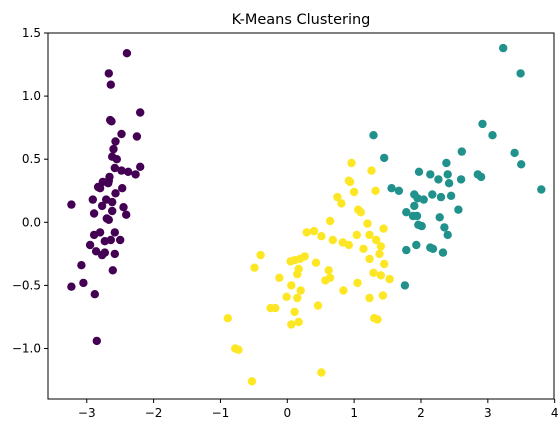 Image resolution: width=559 pixels, height=435 pixels. What do you see at coordinates (318, 409) in the screenshot?
I see `x-axis: −3 −2 −1 0 1 2 3 4` at bounding box center [318, 409].